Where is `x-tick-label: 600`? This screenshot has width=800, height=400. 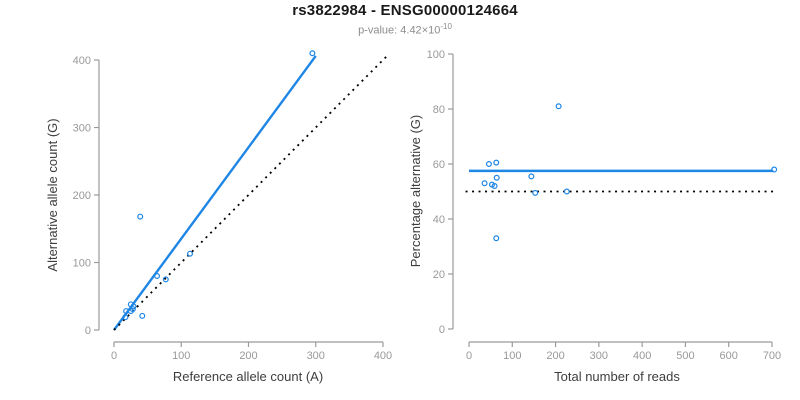 x-tick-label: 600 is located at coordinates (729, 356).